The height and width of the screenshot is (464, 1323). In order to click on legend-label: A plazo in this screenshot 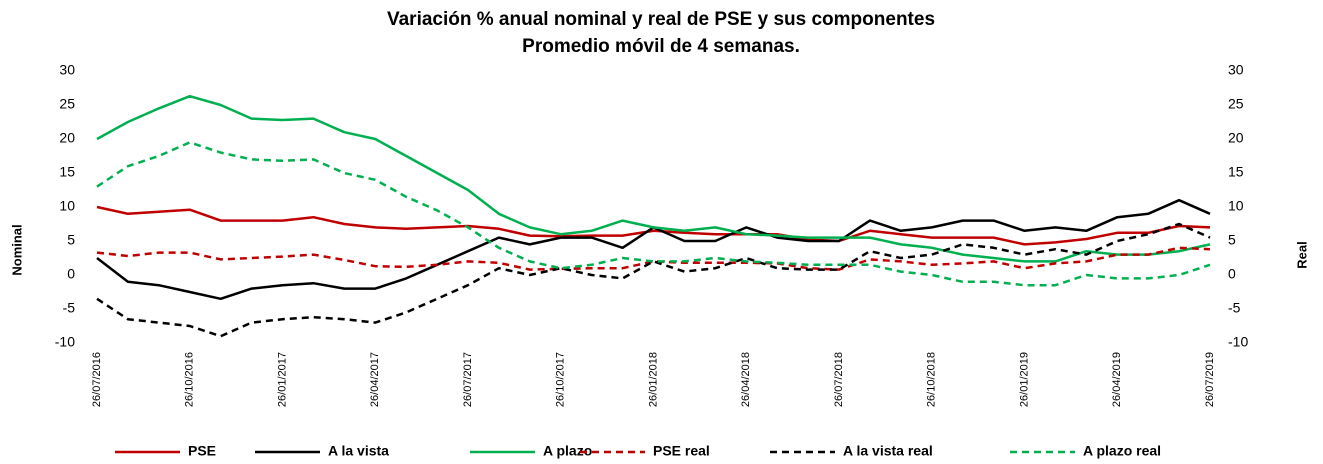, I will do `click(567, 451)`.